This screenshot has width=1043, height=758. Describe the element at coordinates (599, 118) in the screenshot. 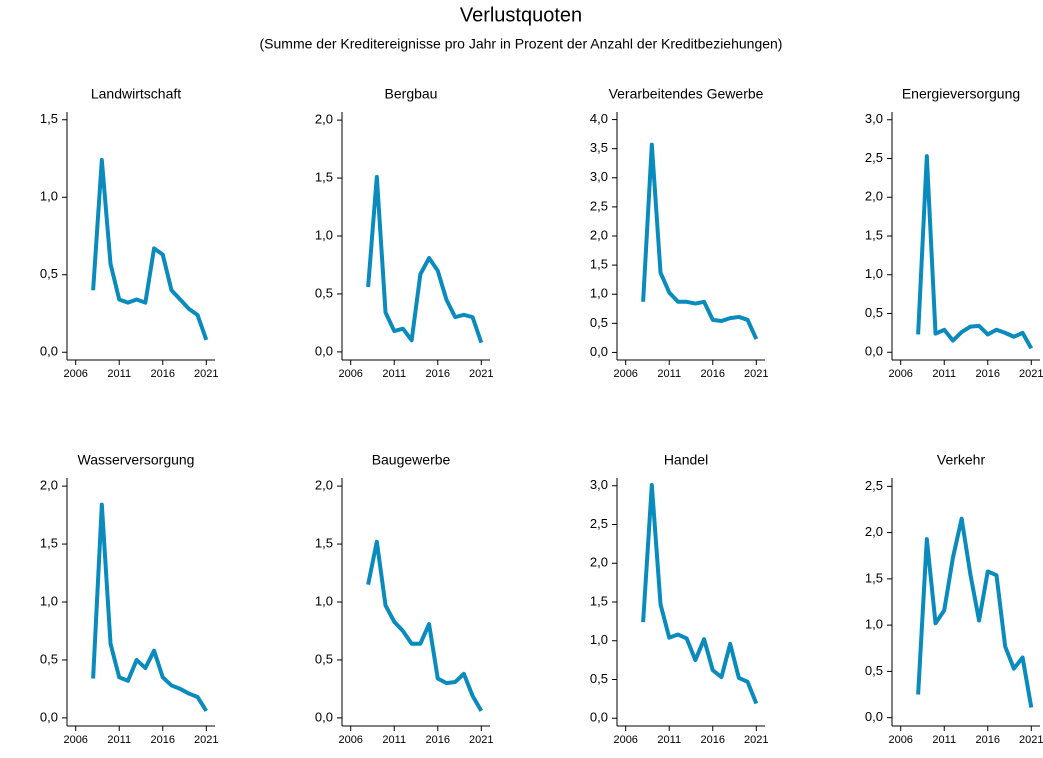

I see `y-tick-label: 4,0` at that location.